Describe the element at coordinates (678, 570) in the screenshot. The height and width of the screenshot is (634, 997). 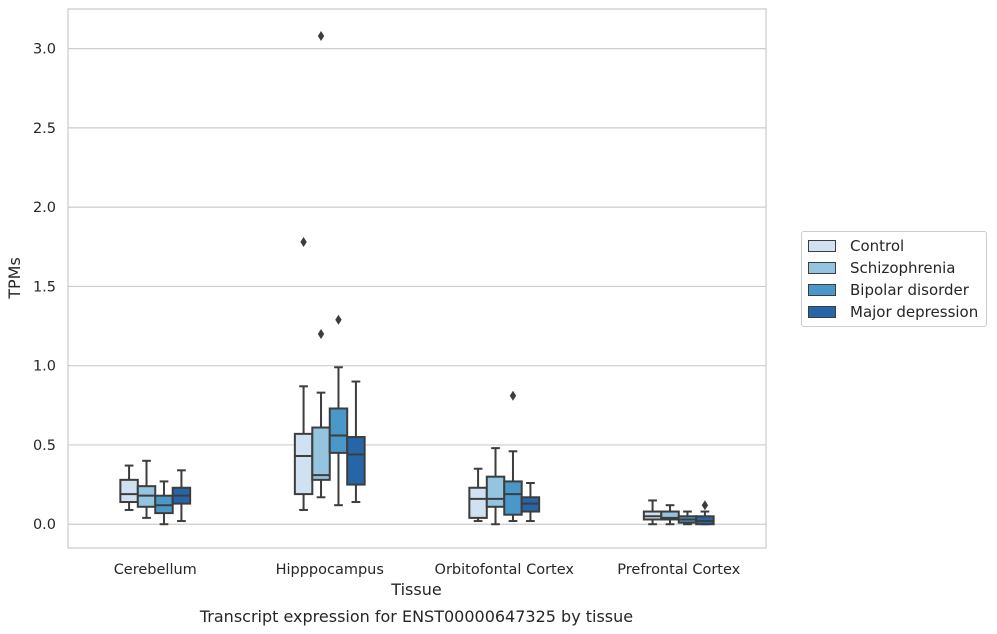
I see `x-tick-label: Prefrontal Cortex` at that location.